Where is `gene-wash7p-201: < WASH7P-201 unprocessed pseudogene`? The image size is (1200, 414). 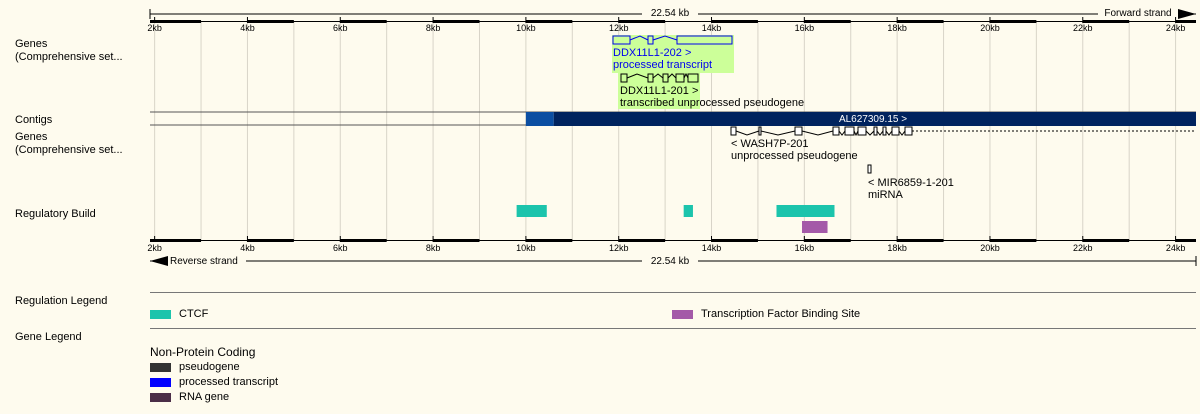 gene-wash7p-201: < WASH7P-201 unprocessed pseudogene is located at coordinates (963, 144).